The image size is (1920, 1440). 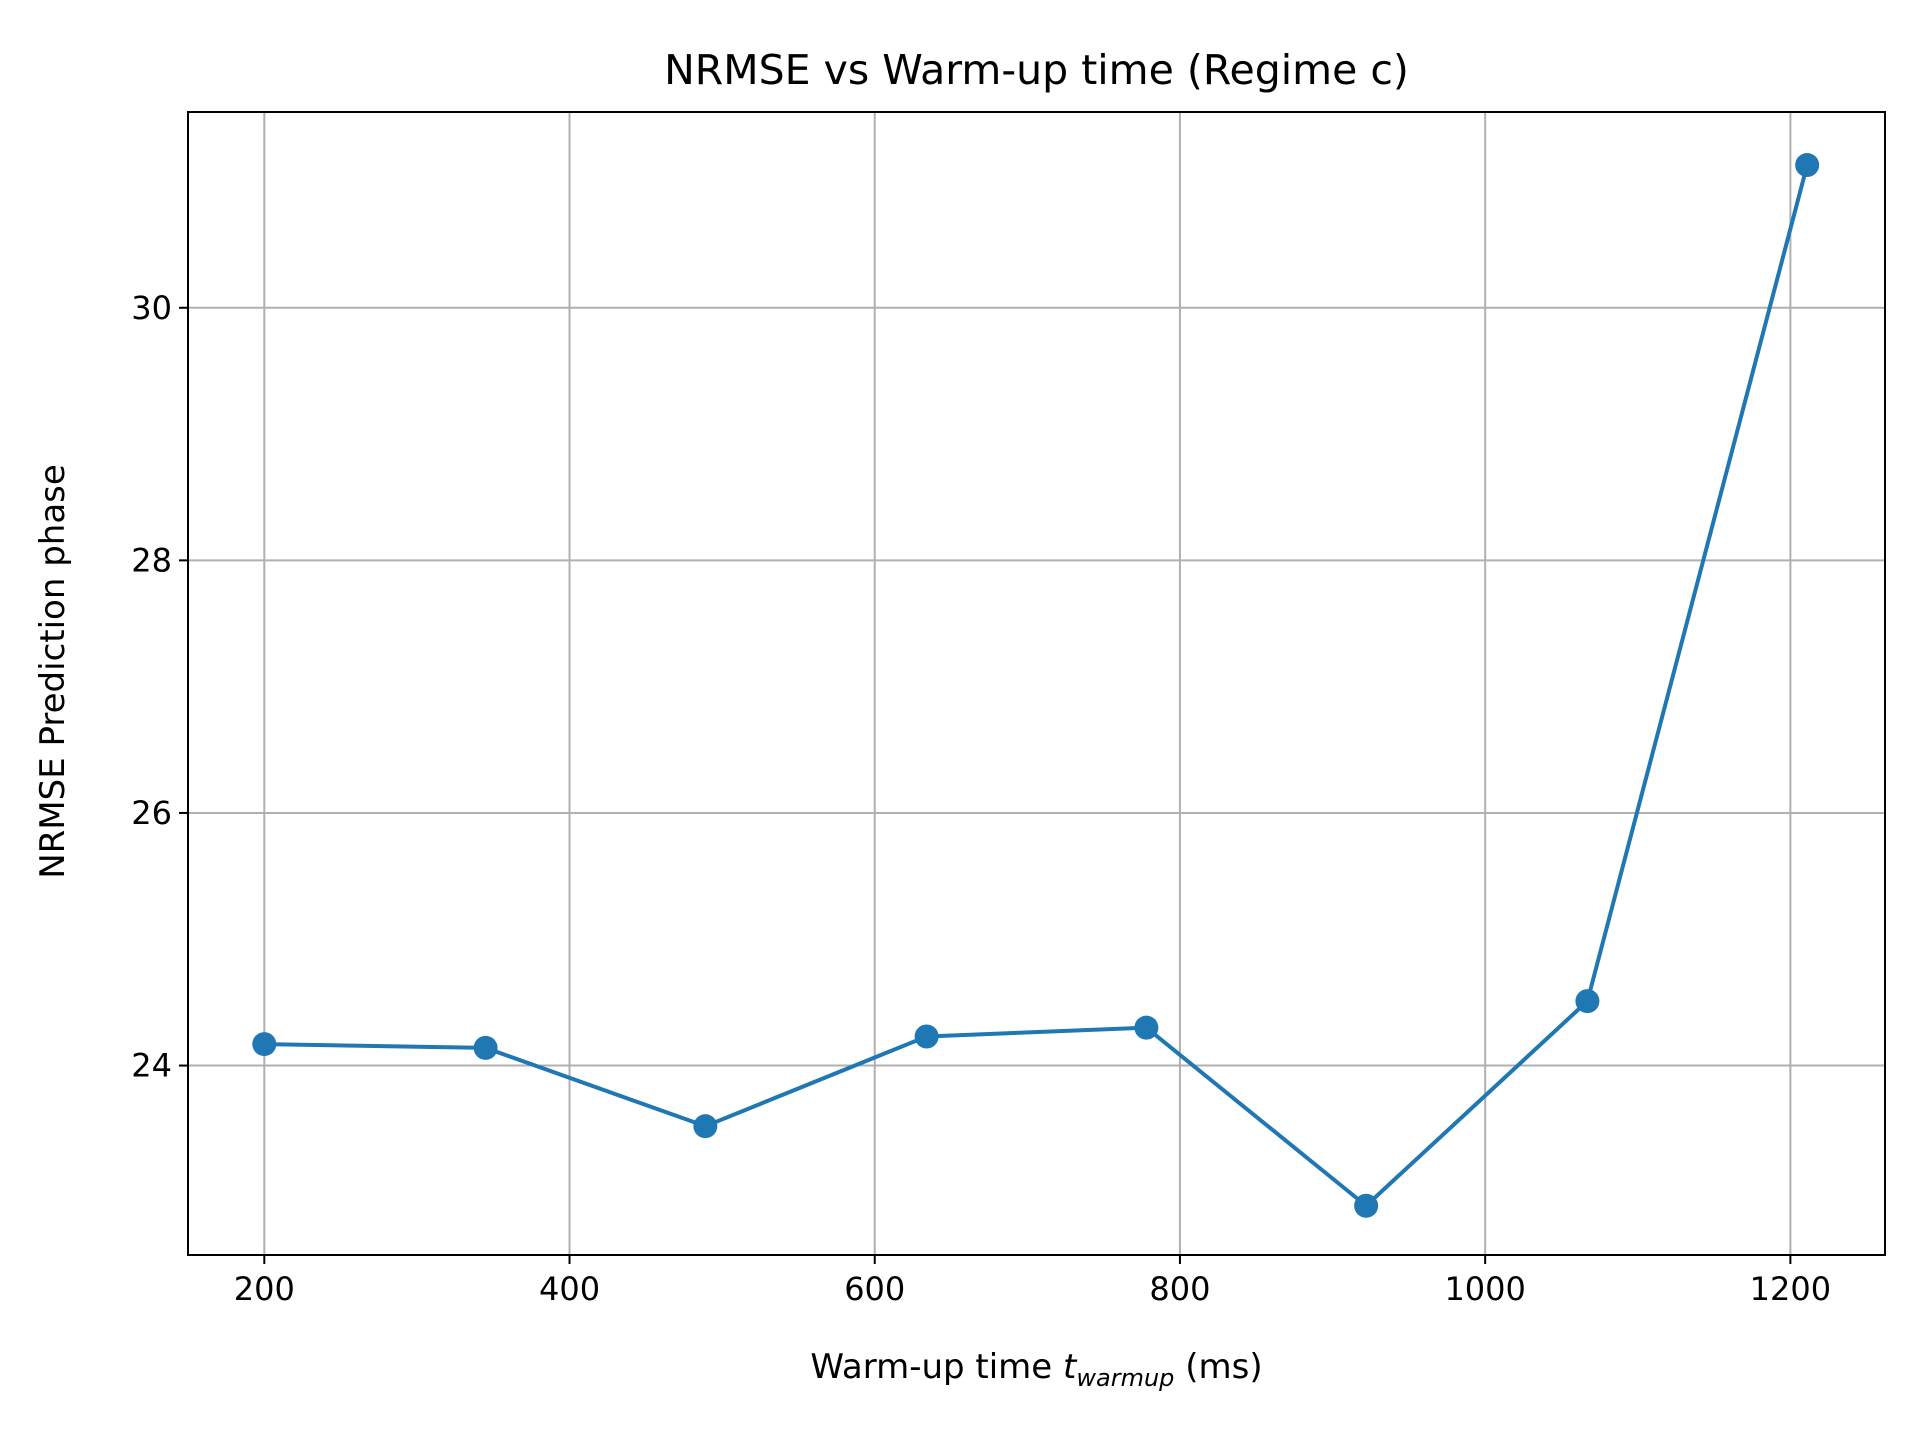 What do you see at coordinates (1790, 1289) in the screenshot?
I see `x-tick-label: 1200` at bounding box center [1790, 1289].